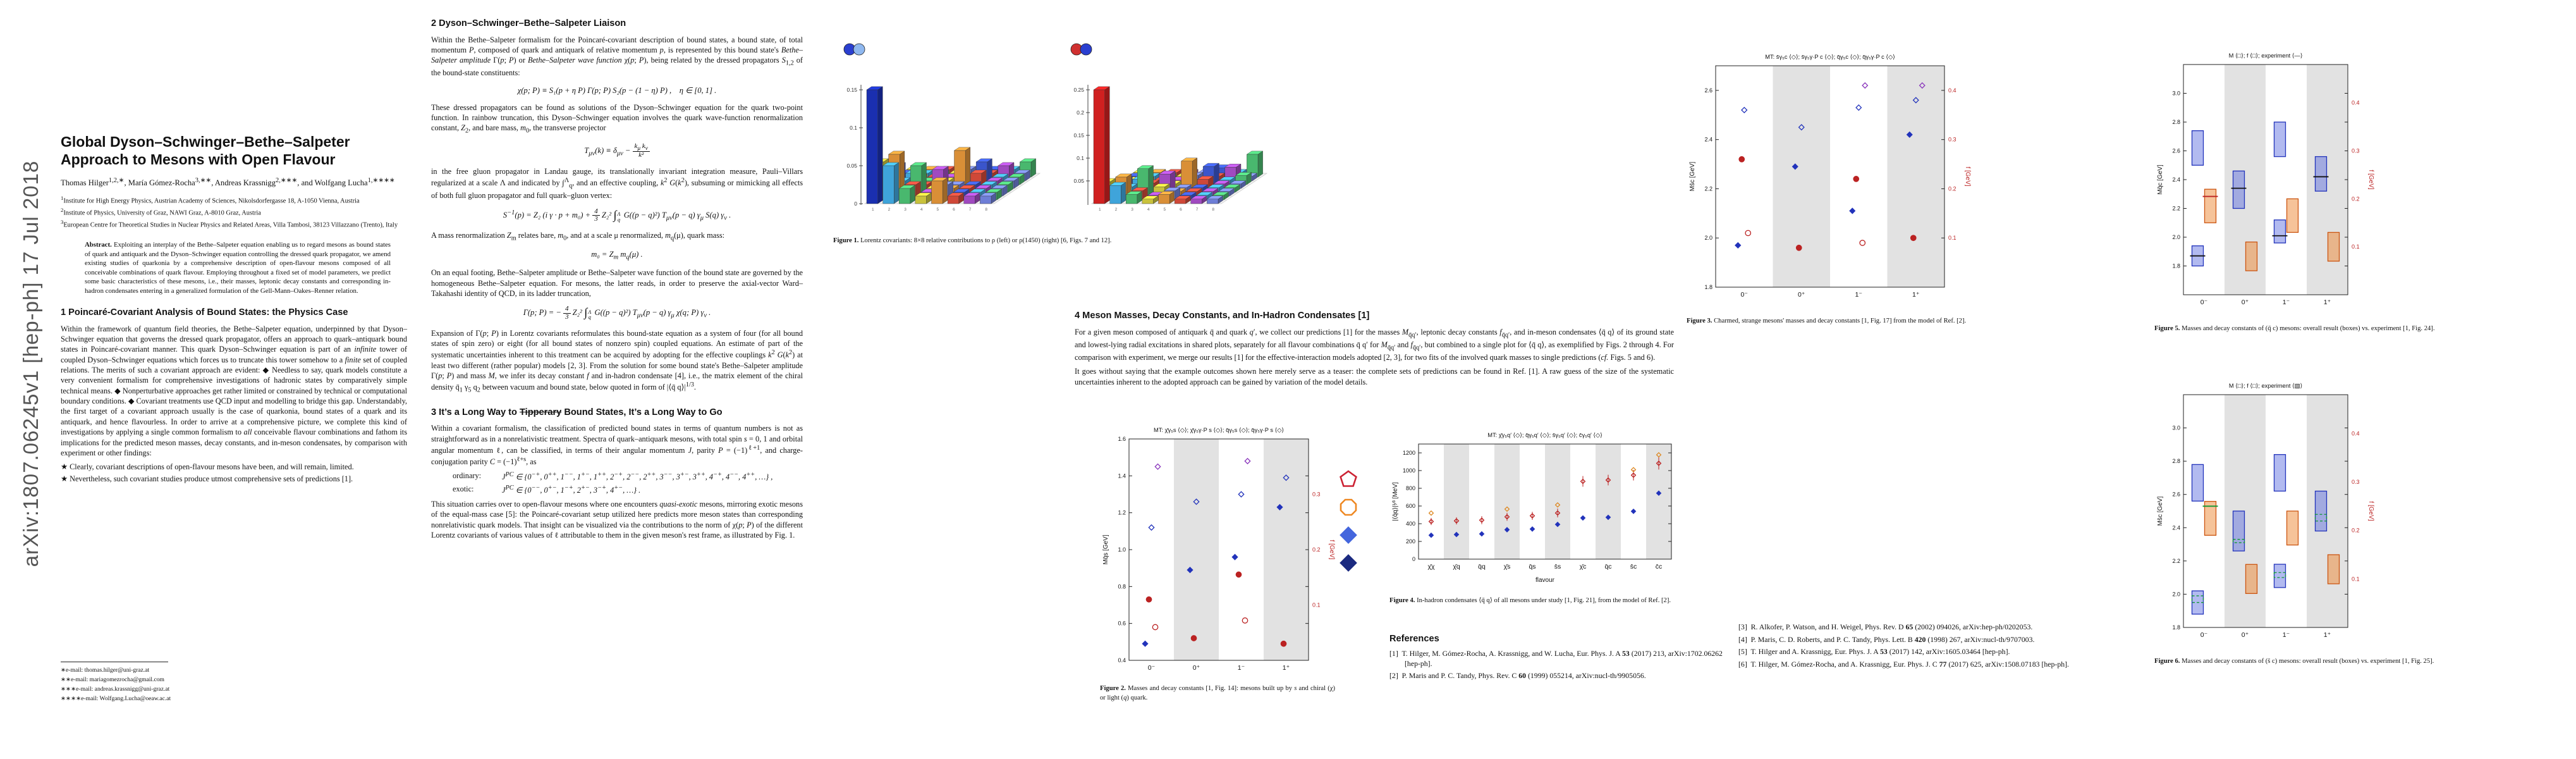 This screenshot has width=2576, height=759. What do you see at coordinates (2176, 122) in the screenshot?
I see `svg-text: 2.8` at bounding box center [2176, 122].